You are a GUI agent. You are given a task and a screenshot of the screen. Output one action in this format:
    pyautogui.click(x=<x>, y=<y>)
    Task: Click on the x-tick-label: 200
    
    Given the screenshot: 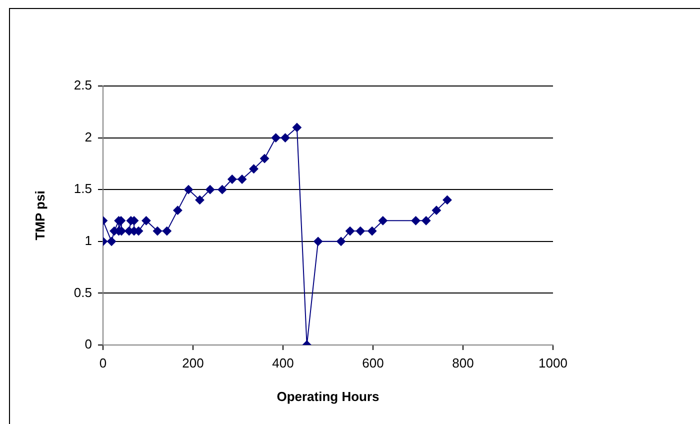 What is the action you would take?
    pyautogui.click(x=193, y=362)
    